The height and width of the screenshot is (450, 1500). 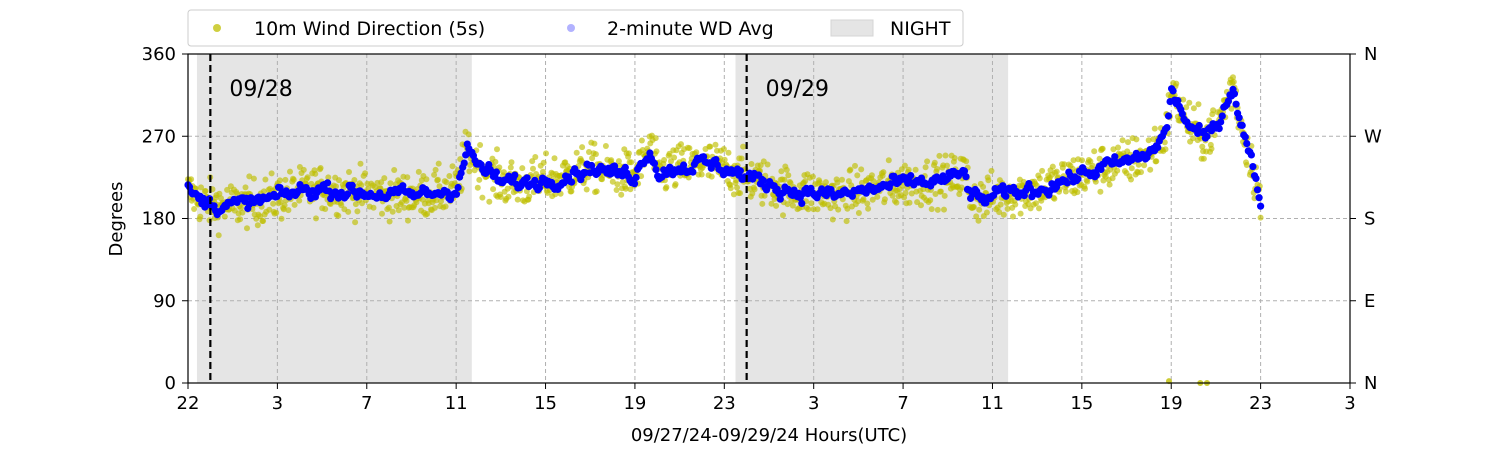 I want to click on y-tick-label-2: 180, so click(x=159, y=219).